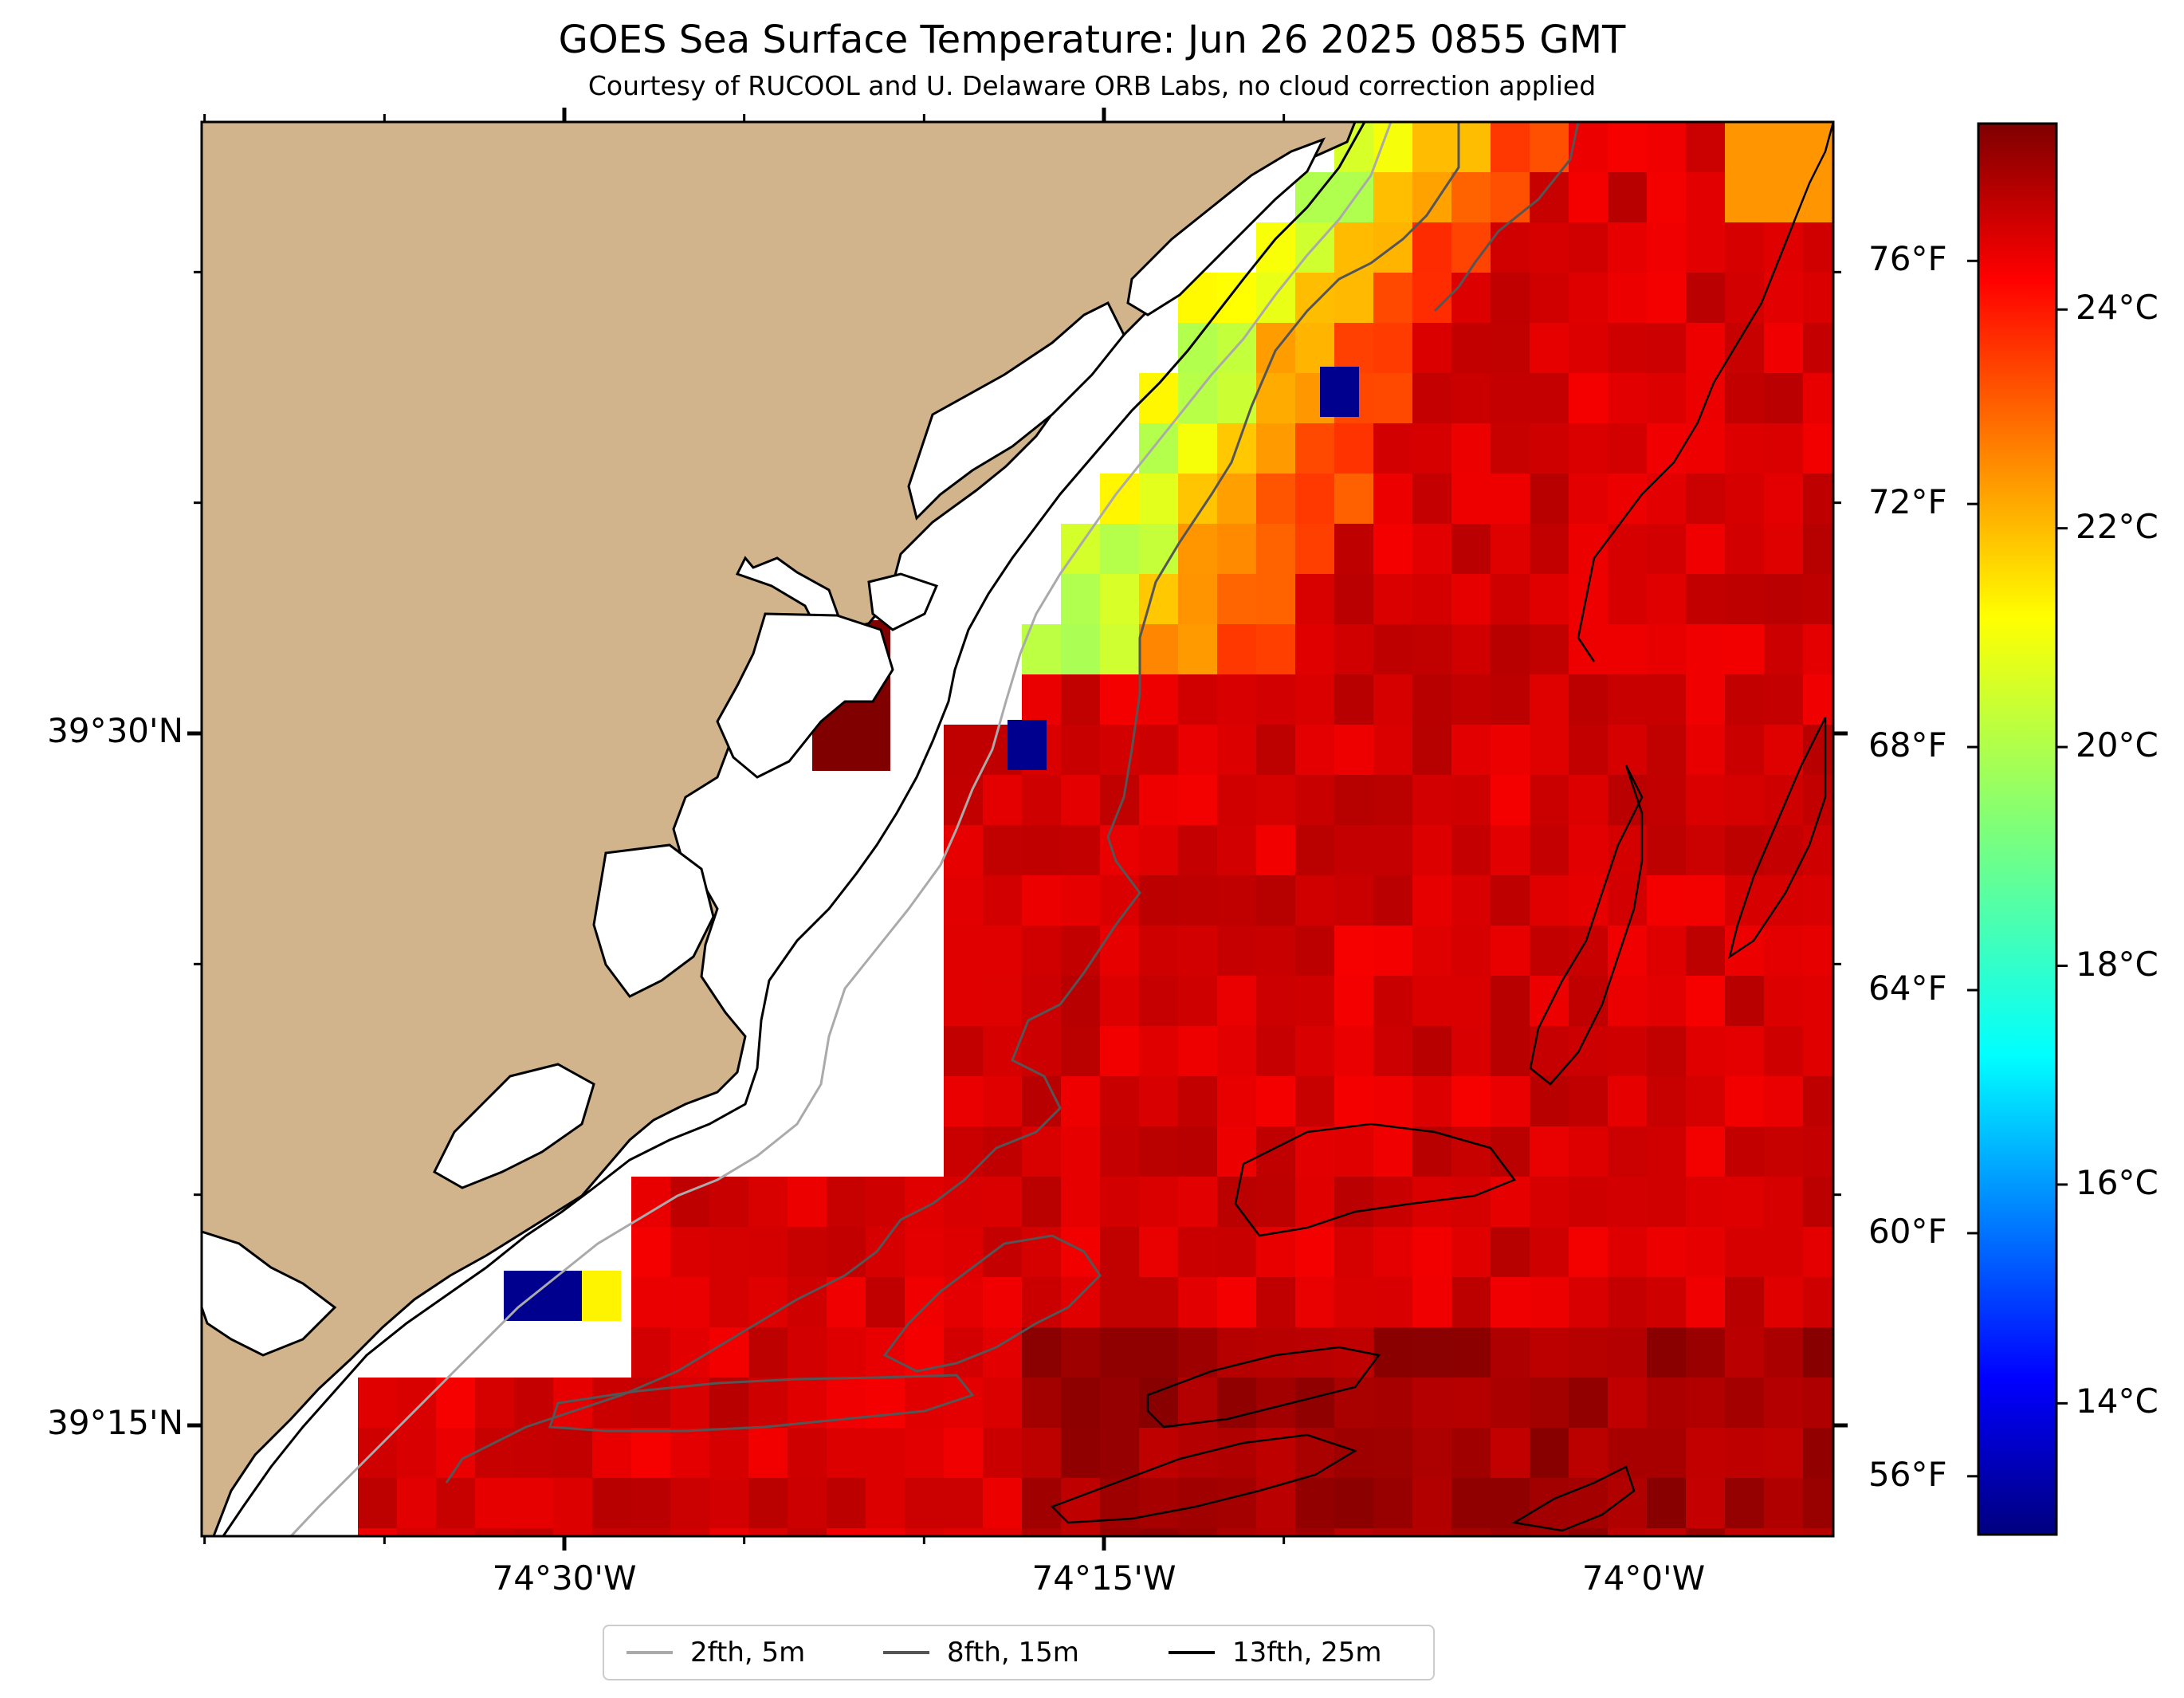 The image size is (2184, 1698). What do you see at coordinates (1013, 1653) in the screenshot?
I see `legend-label-8fth: 8fth, 15m` at bounding box center [1013, 1653].